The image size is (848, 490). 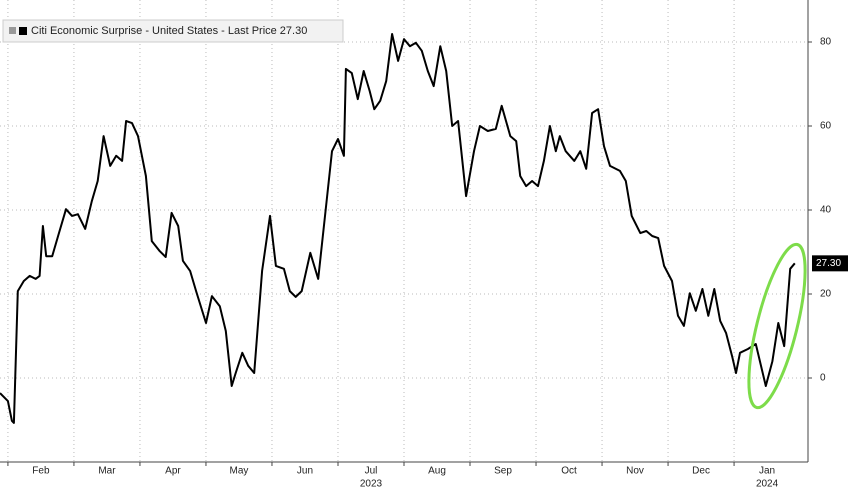 I want to click on y-tick-label: 0, so click(x=823, y=378).